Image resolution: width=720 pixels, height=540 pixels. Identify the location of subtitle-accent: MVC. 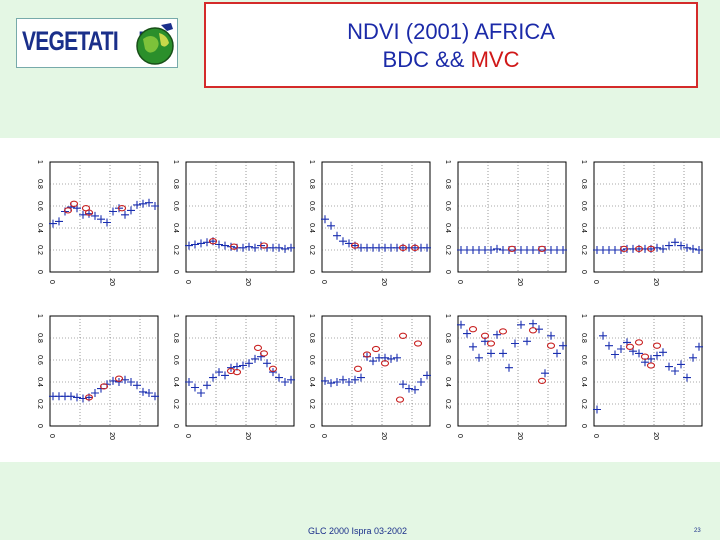
(495, 59).